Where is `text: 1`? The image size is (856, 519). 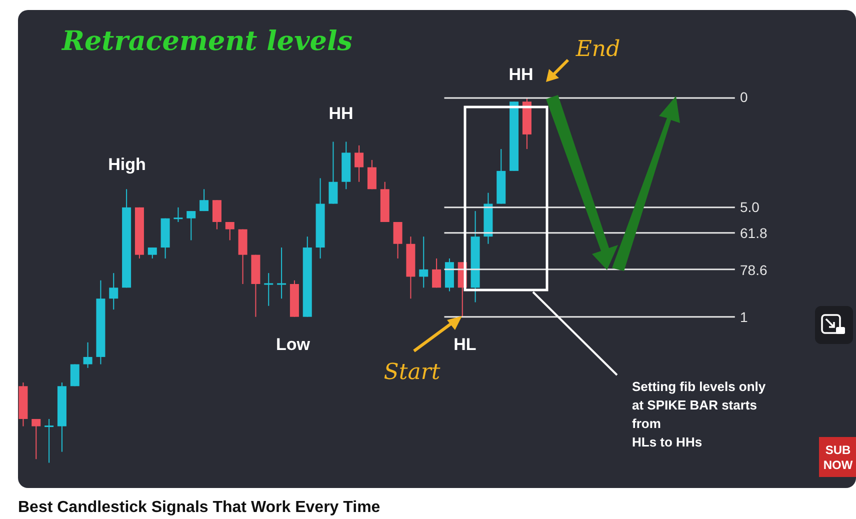 text: 1 is located at coordinates (744, 317).